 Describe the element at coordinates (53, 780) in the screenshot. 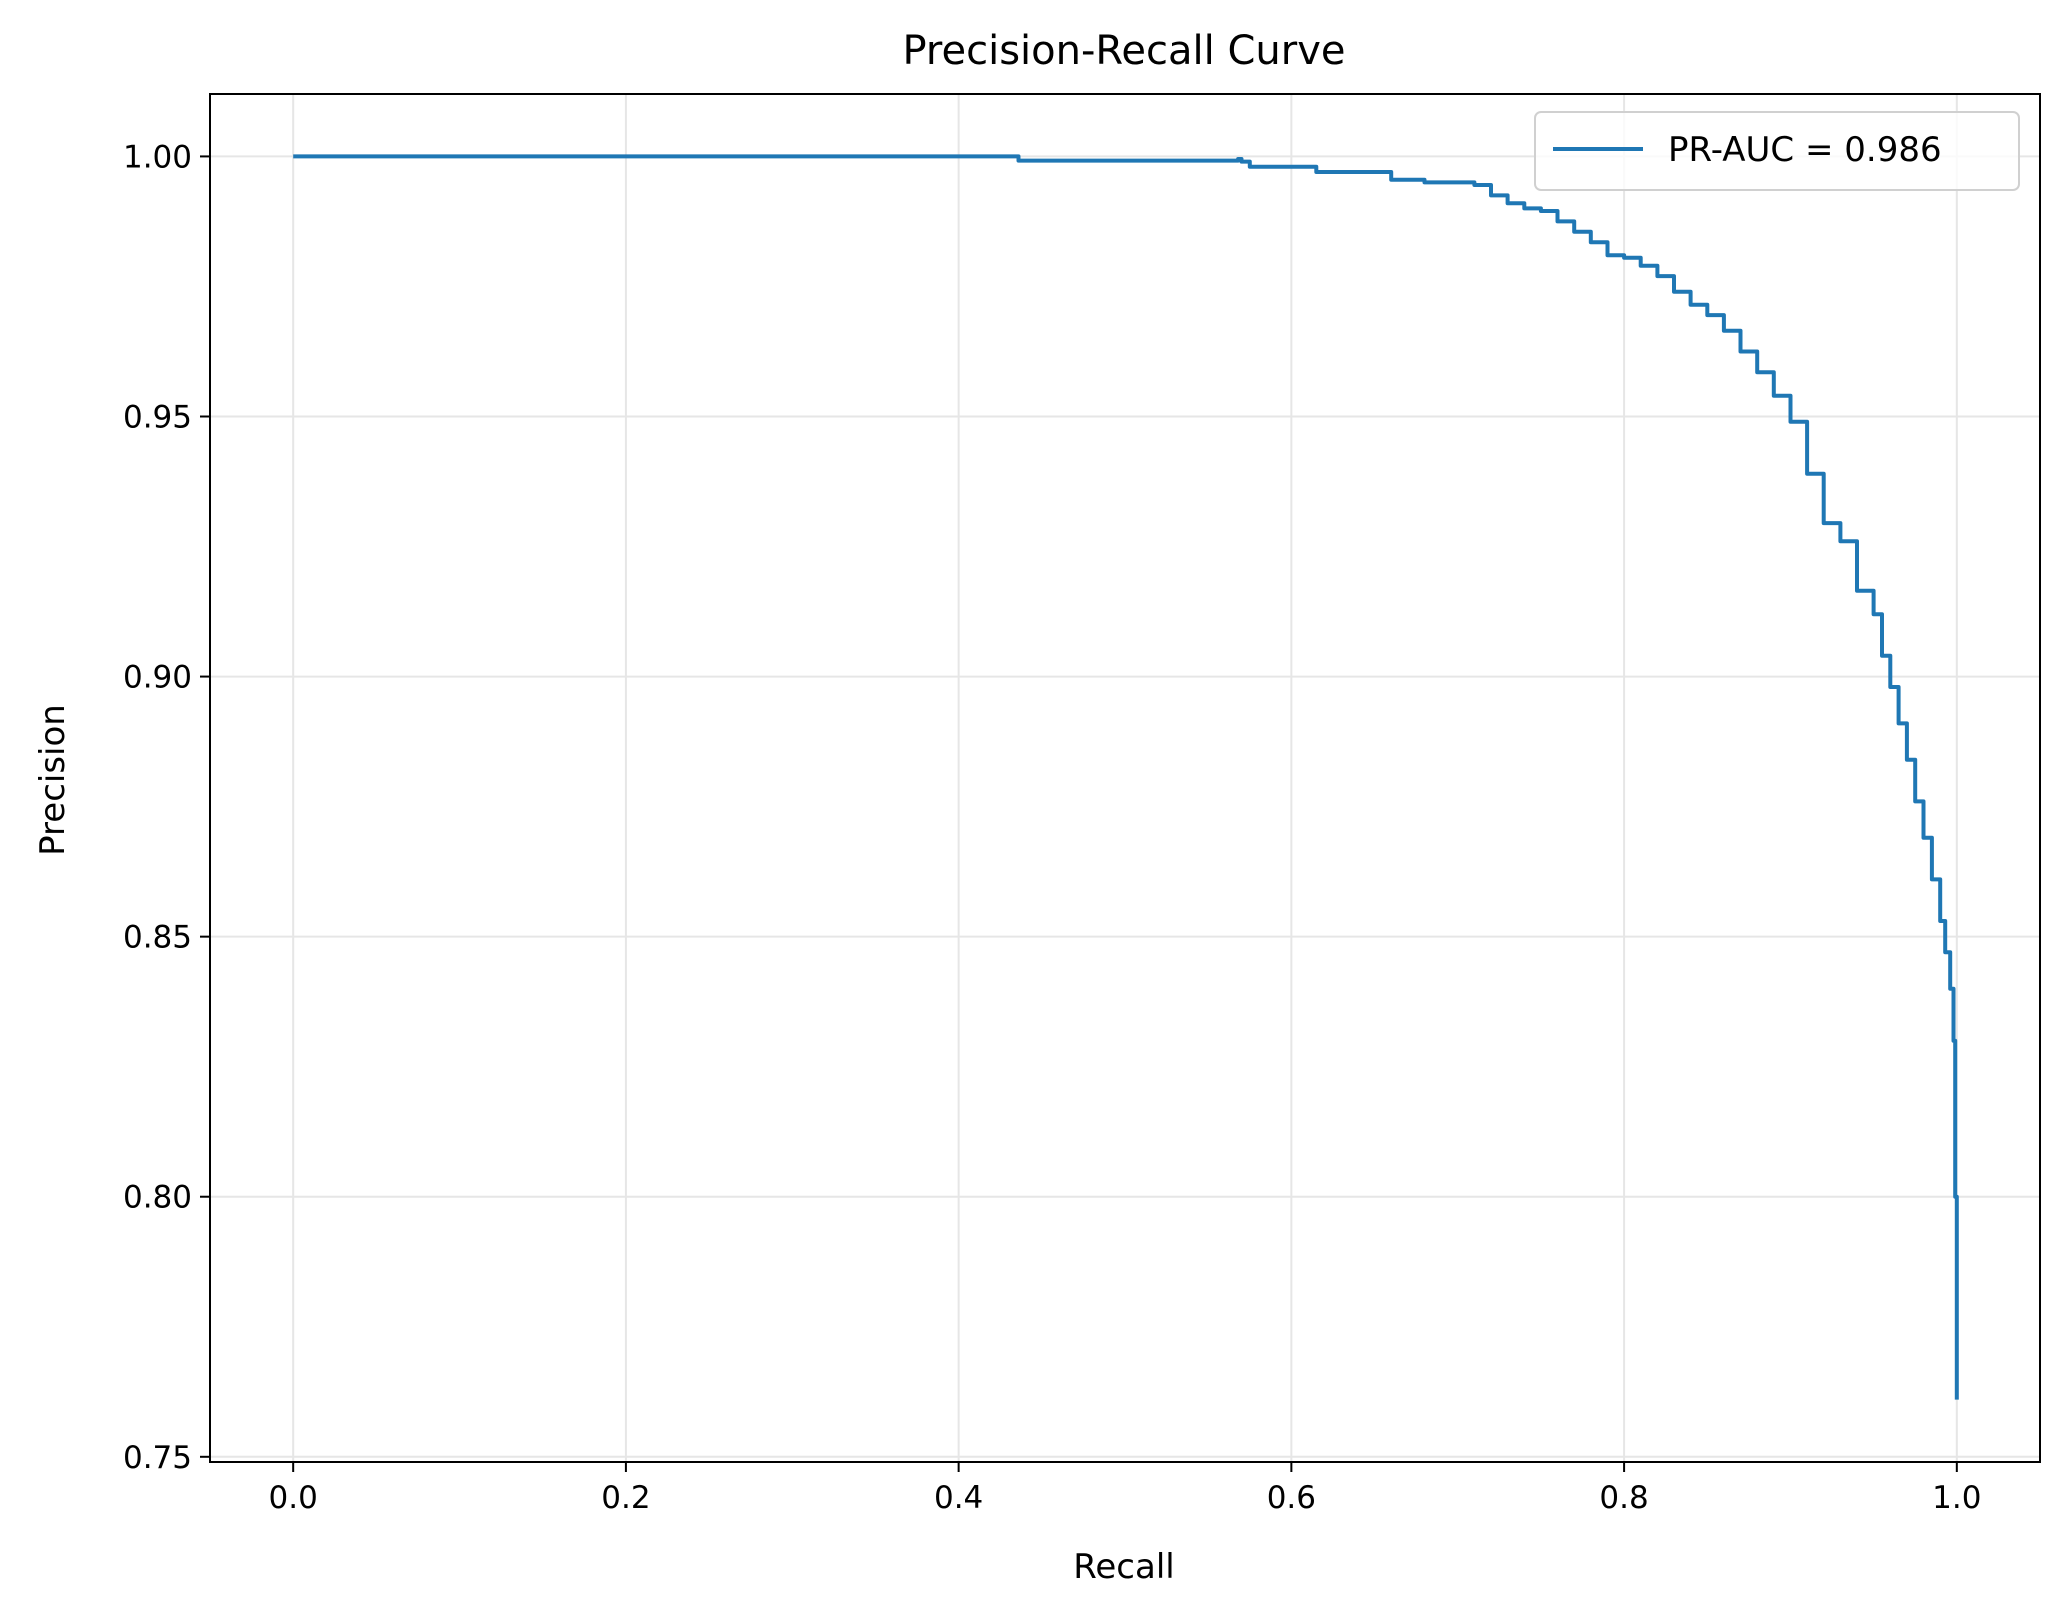

I see `y-axis-label: Precision` at that location.